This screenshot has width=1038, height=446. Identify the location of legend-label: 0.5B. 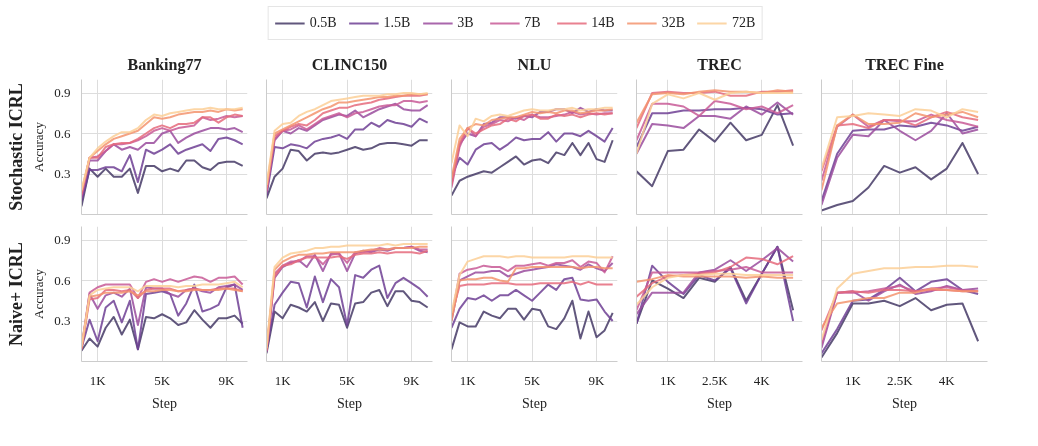
(323, 23).